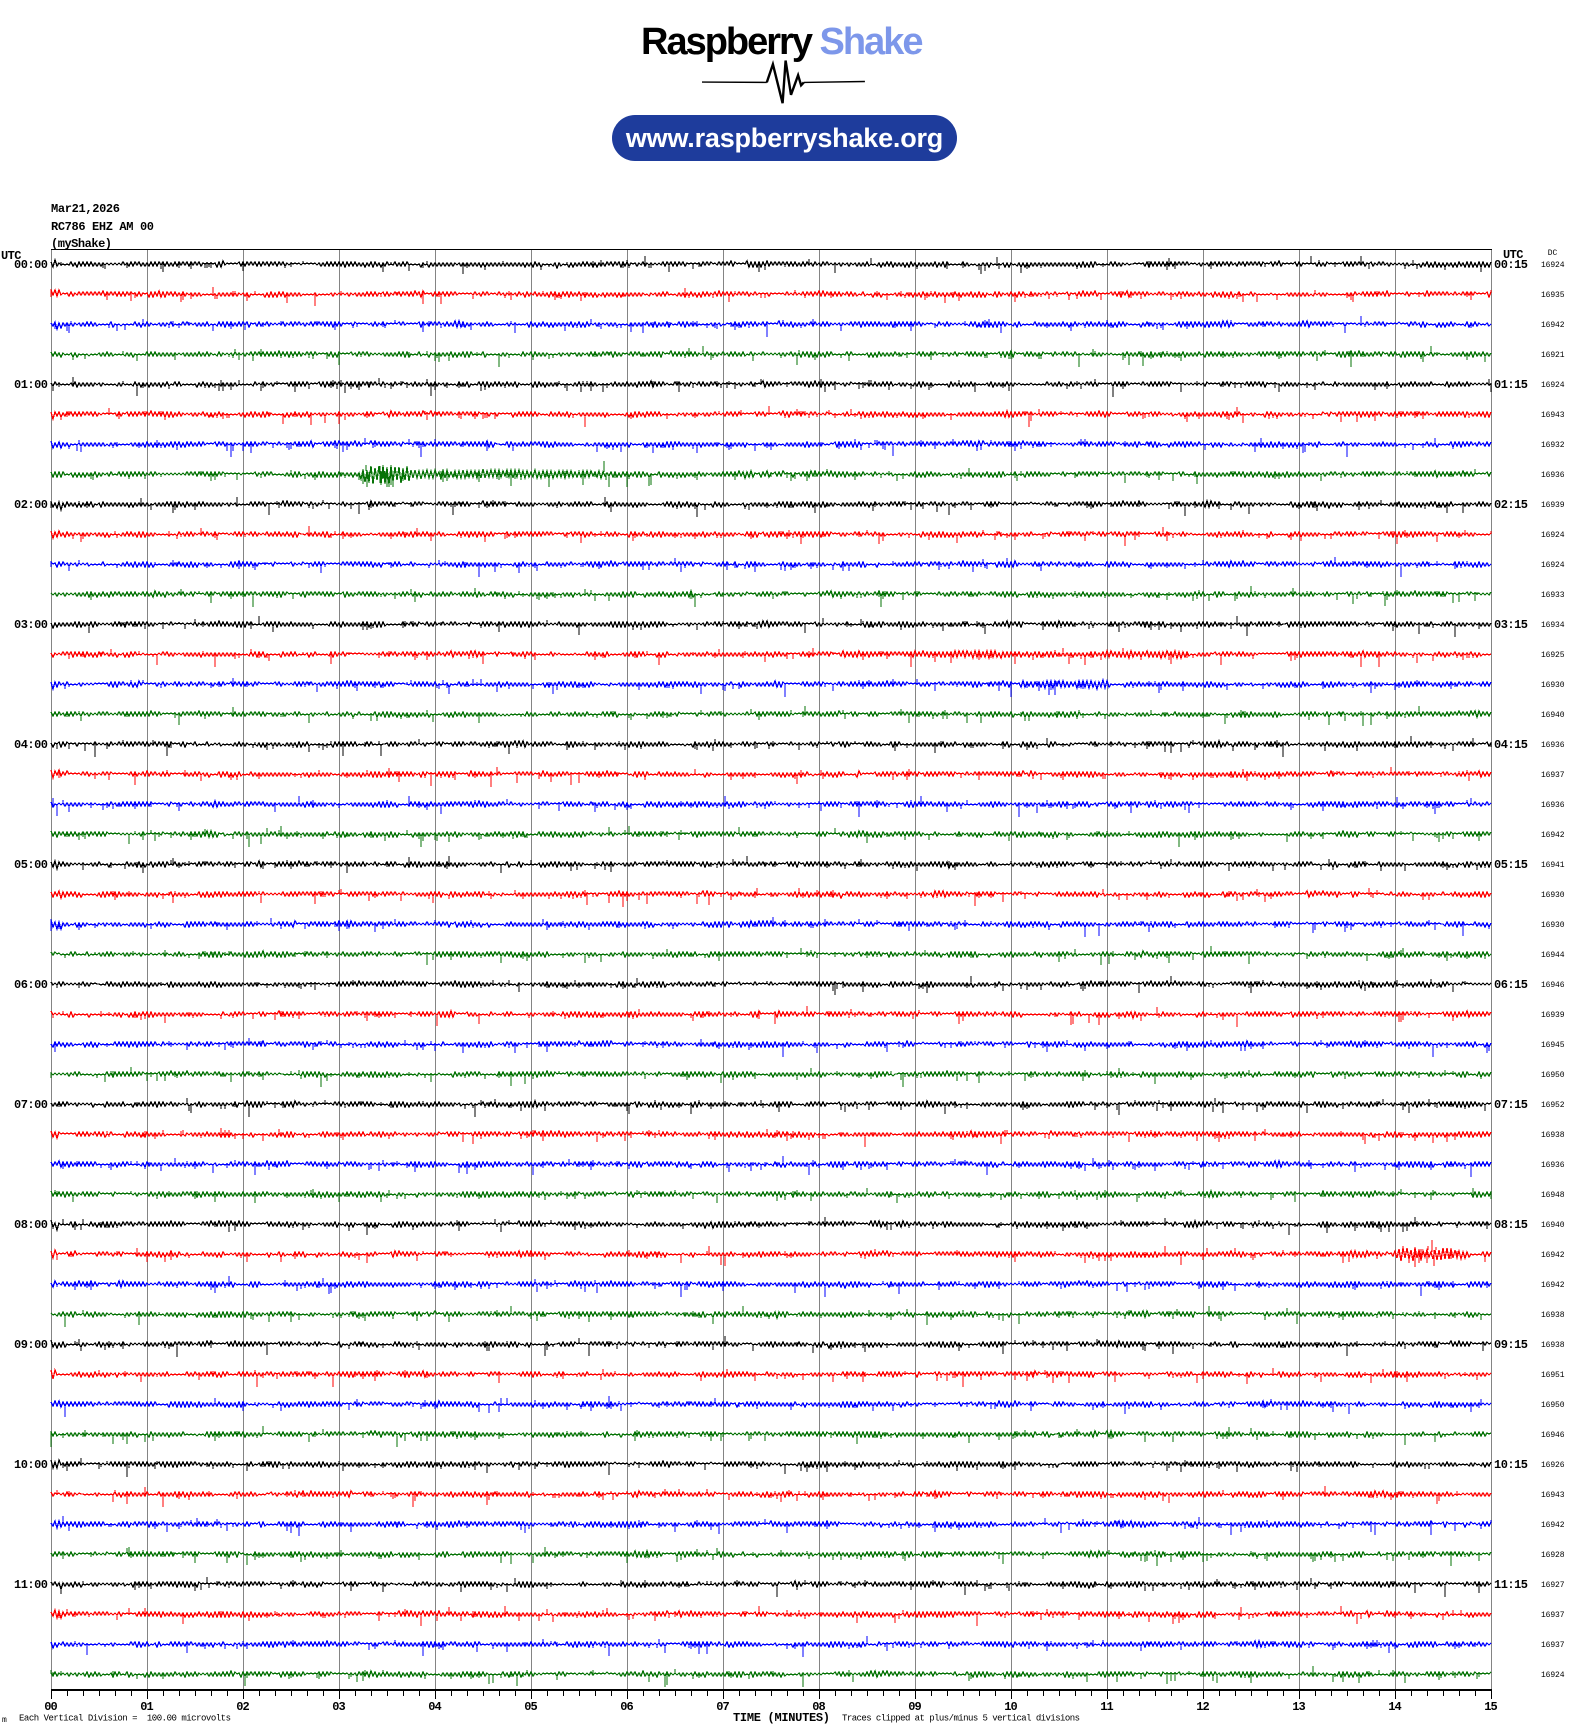 The width and height of the screenshot is (1570, 1732). Describe the element at coordinates (31, 1465) in the screenshot. I see `svg-text: 10:00` at that location.